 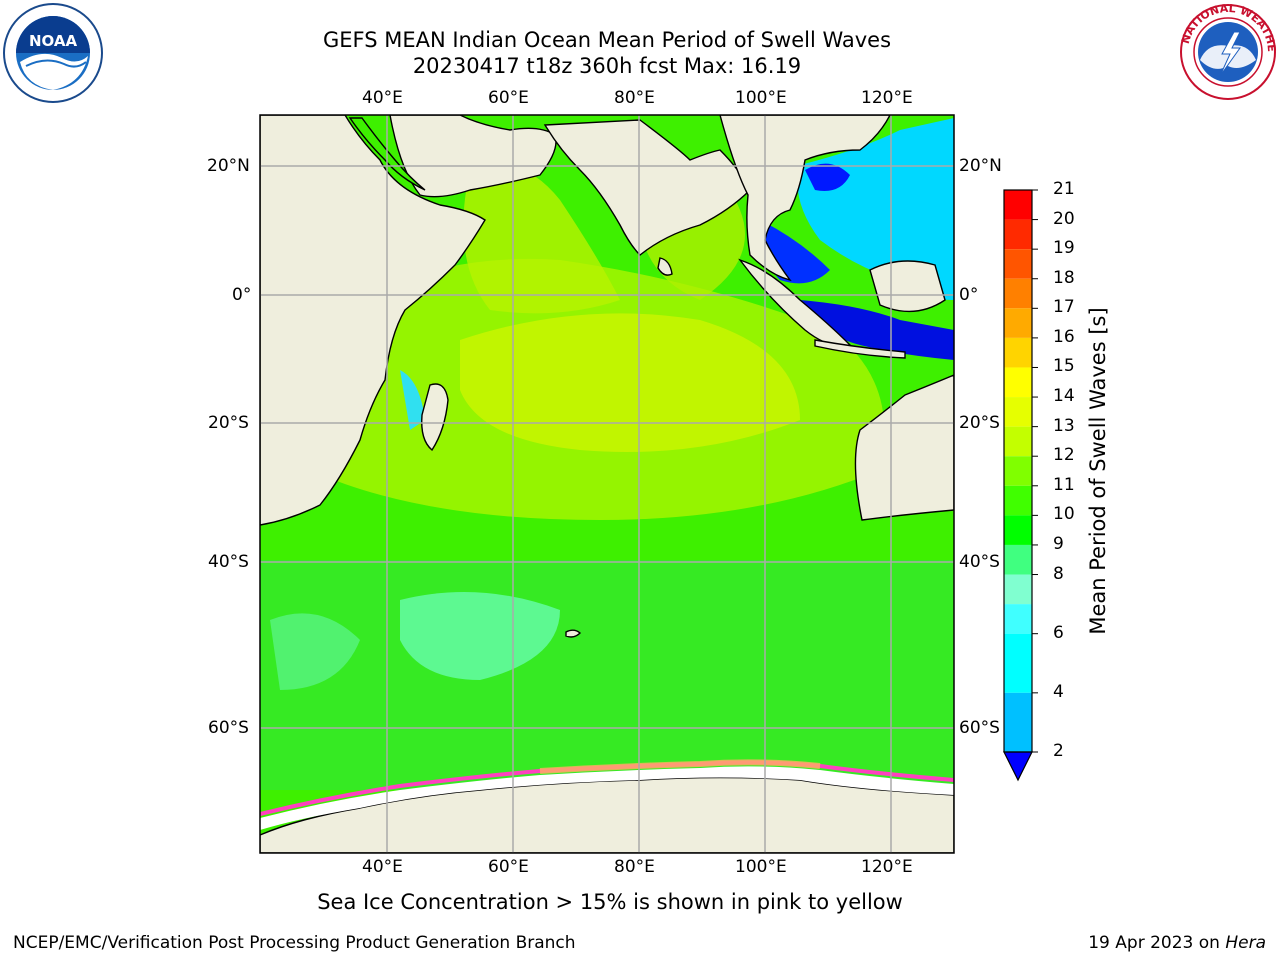 I want to click on colorbar-tick-label: 9, so click(x=1058, y=543).